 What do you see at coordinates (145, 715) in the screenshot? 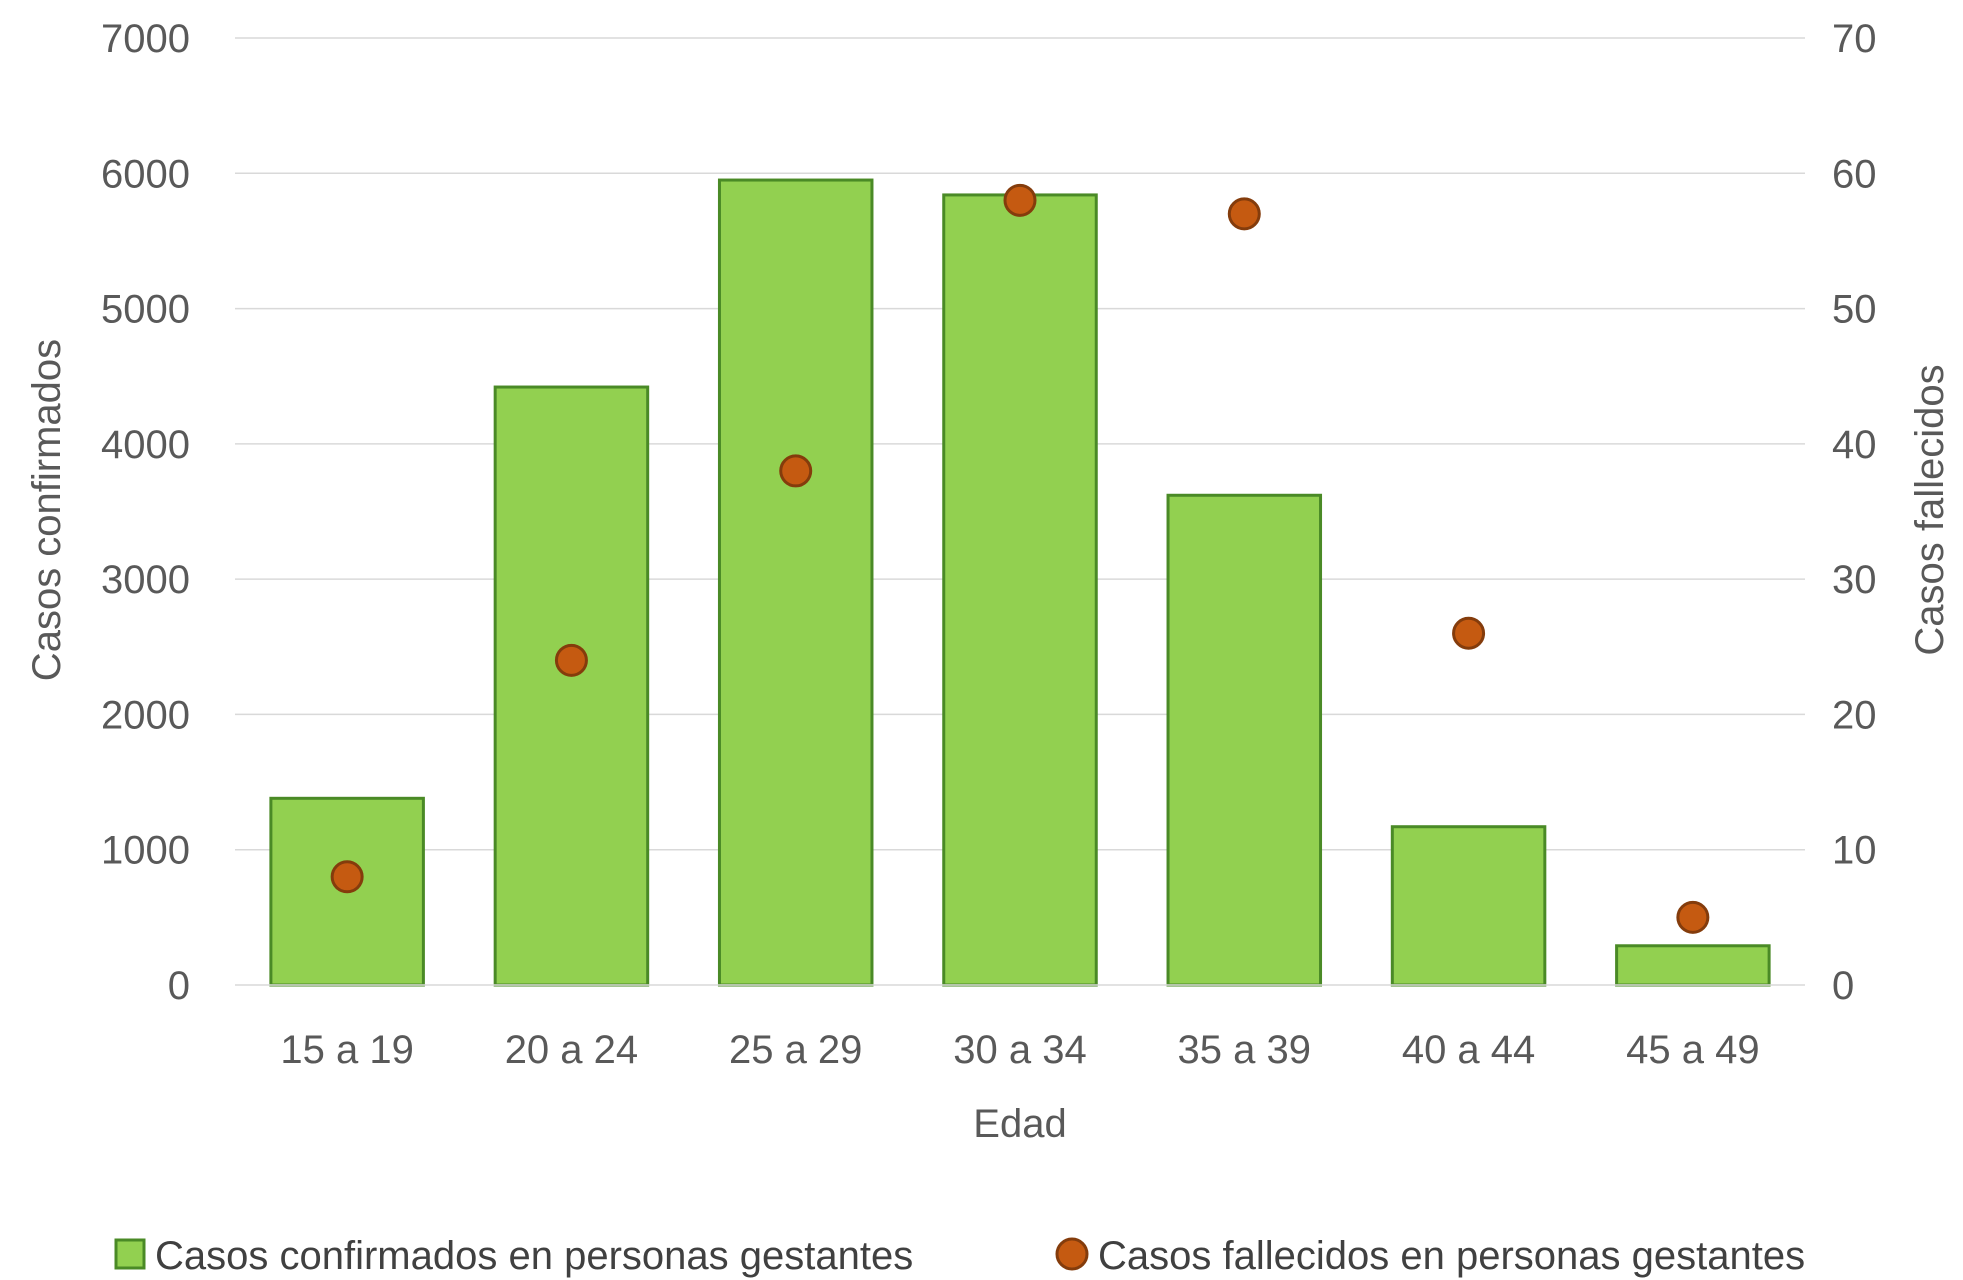
I see `y-tick-label: 2000` at bounding box center [145, 715].